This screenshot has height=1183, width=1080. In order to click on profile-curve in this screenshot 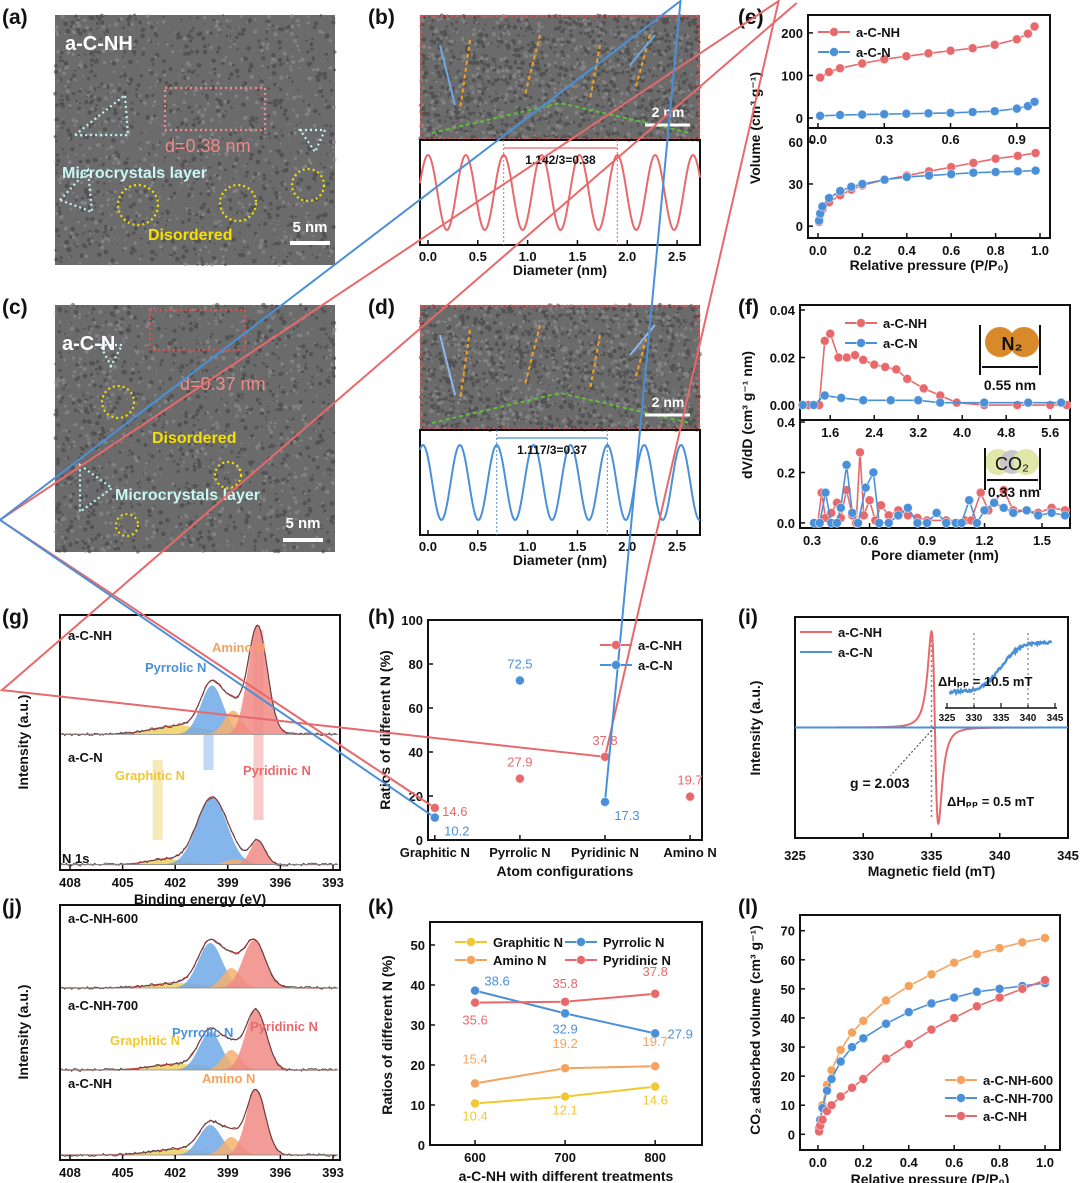, I will do `click(559, 482)`.